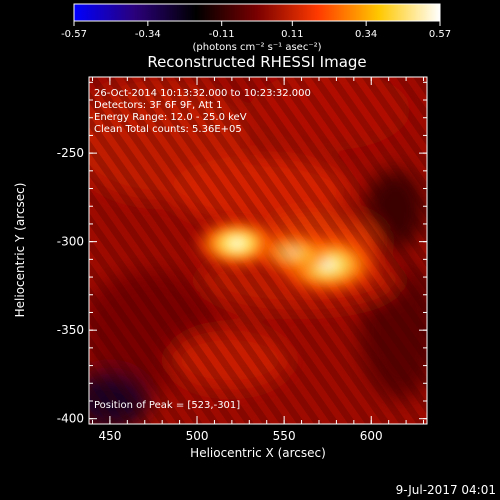 The image size is (500, 500). I want to click on colorbar-ticks: -0.57 -0.34 -0.11 0.11 0.34 0.57, so click(256, 30).